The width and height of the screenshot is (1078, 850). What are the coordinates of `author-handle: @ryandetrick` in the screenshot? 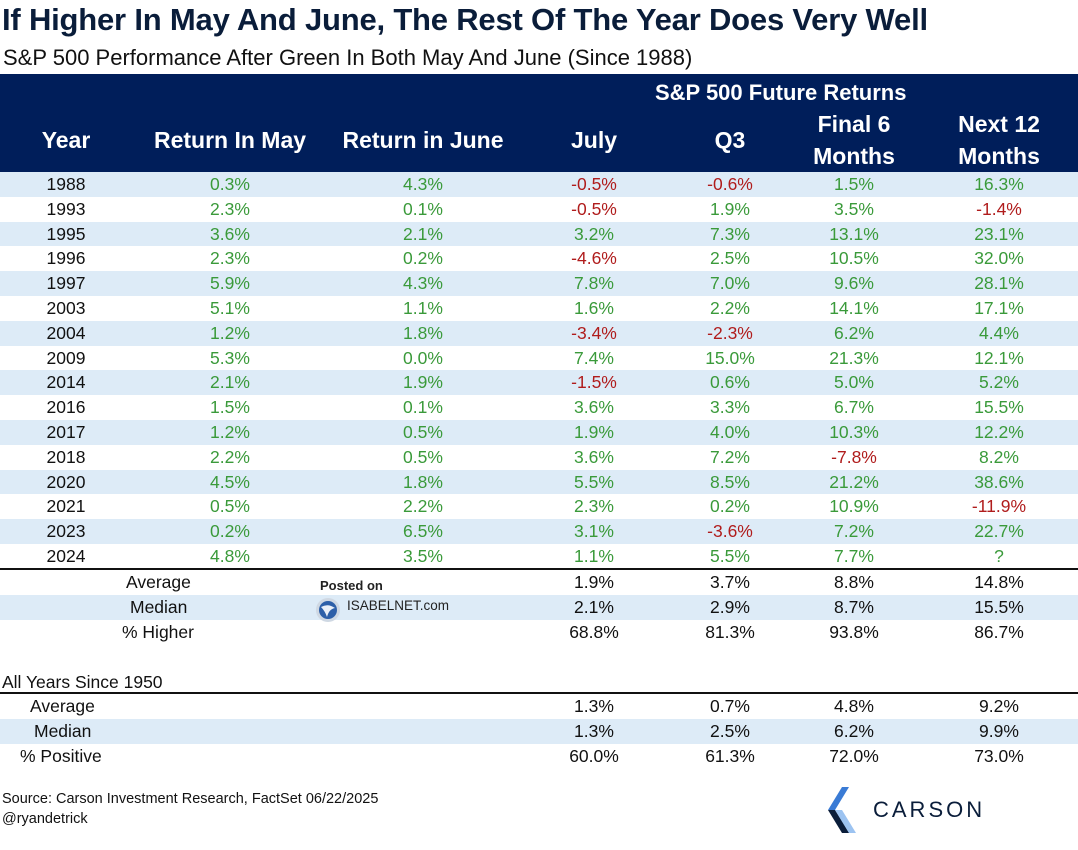 It's located at (45, 819).